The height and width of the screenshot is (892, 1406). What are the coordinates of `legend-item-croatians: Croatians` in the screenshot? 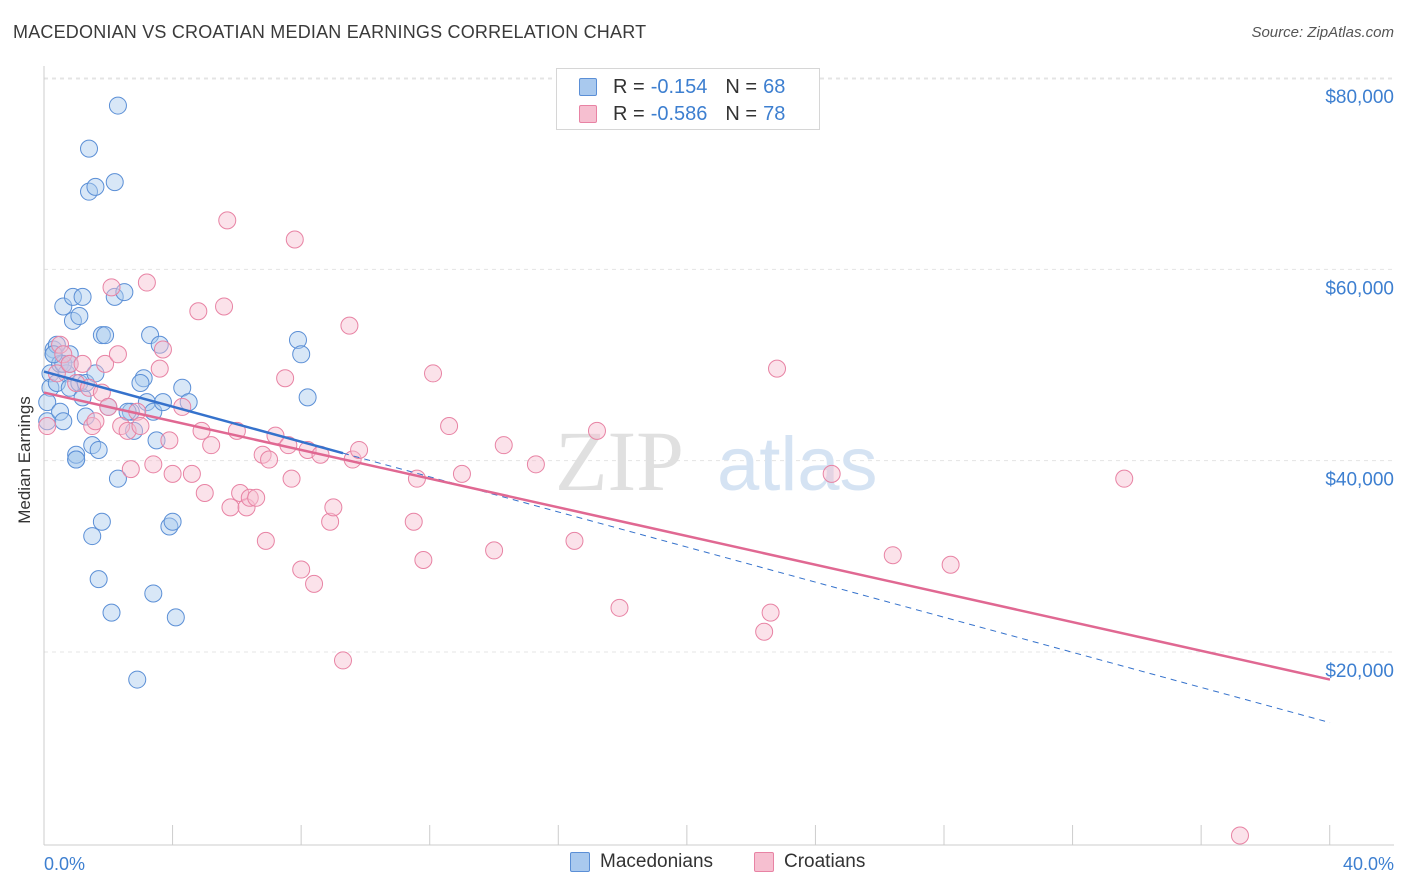 It's located at (809, 862).